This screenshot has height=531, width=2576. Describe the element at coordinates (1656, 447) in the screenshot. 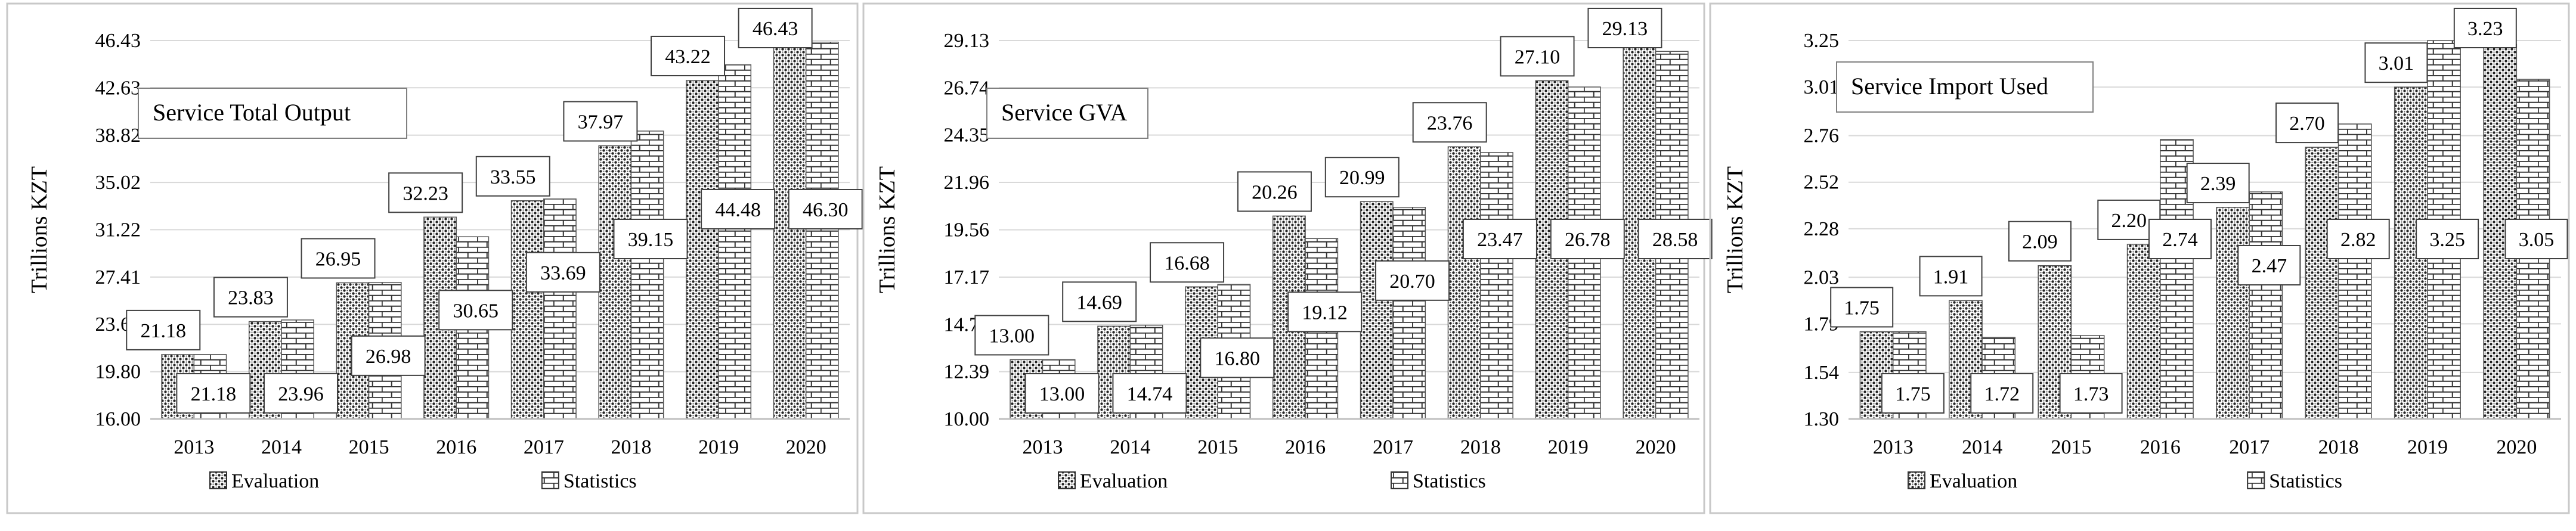

I see `x-tick-label: 2020` at that location.